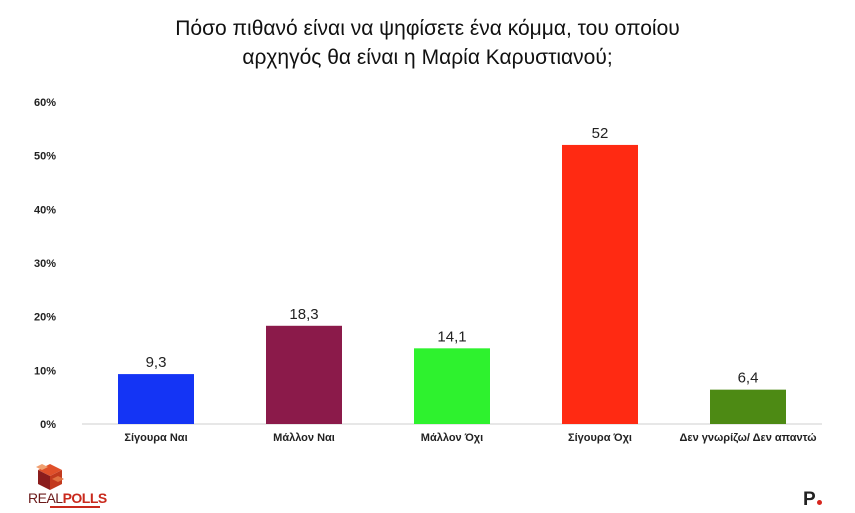 The width and height of the screenshot is (855, 513). Describe the element at coordinates (819, 502) in the screenshot. I see `brand-dot-icon` at that location.